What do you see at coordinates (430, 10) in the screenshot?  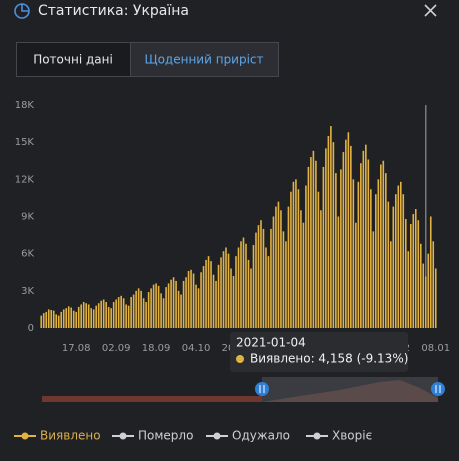 I see `close-button` at bounding box center [430, 10].